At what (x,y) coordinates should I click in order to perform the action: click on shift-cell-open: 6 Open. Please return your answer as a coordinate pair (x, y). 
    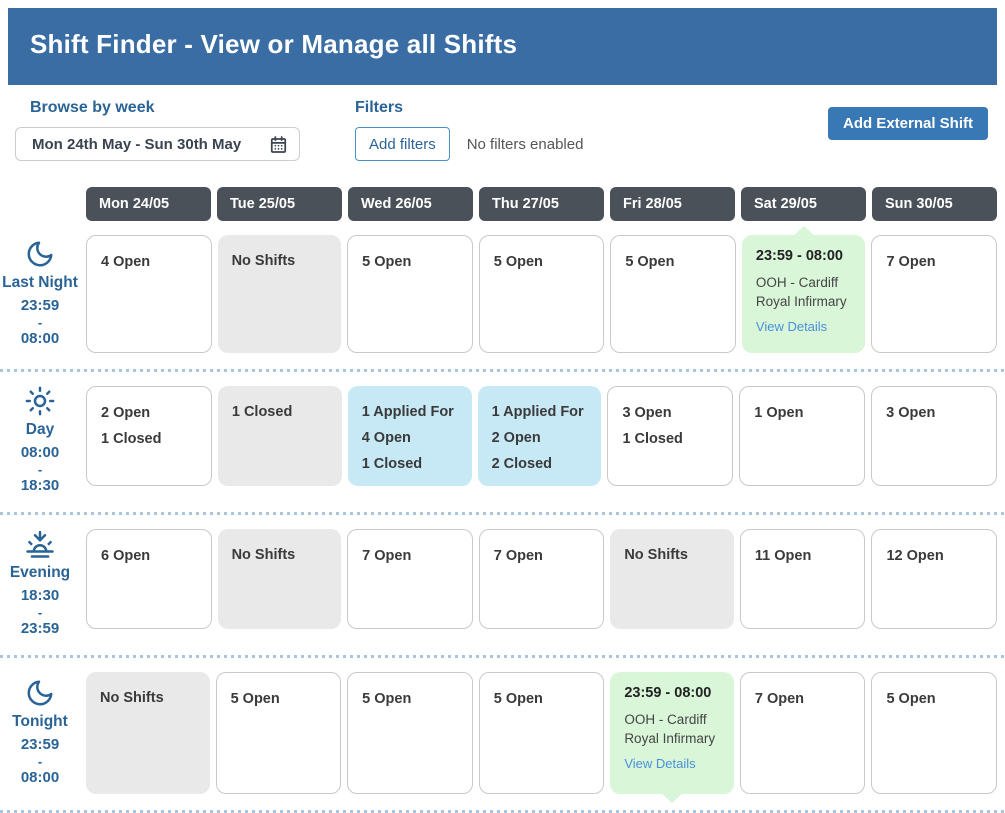
    Looking at the image, I should click on (149, 579).